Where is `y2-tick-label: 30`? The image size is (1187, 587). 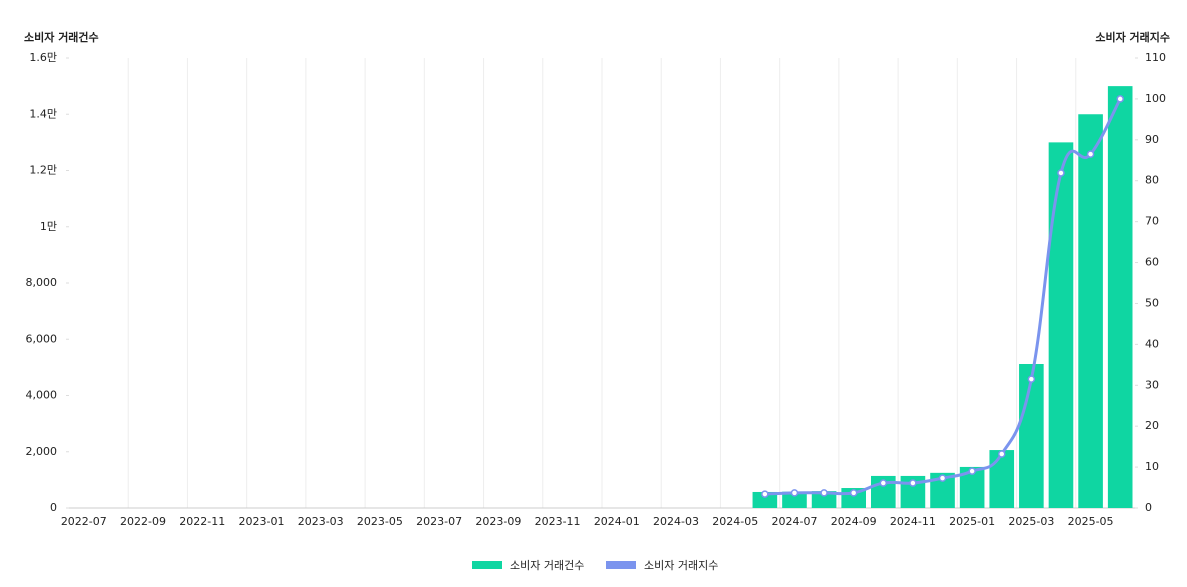 y2-tick-label: 30 is located at coordinates (1152, 384).